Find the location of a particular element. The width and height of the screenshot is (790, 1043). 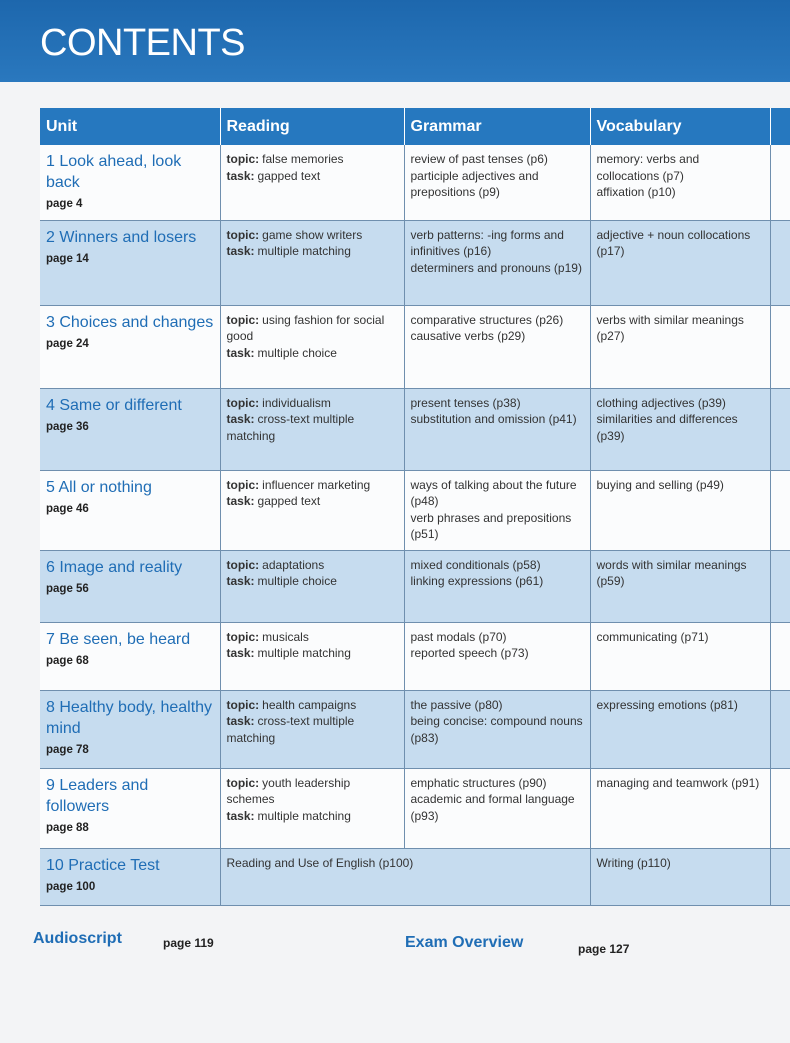

grammar-item: reported speech (p73) is located at coordinates (469, 653).